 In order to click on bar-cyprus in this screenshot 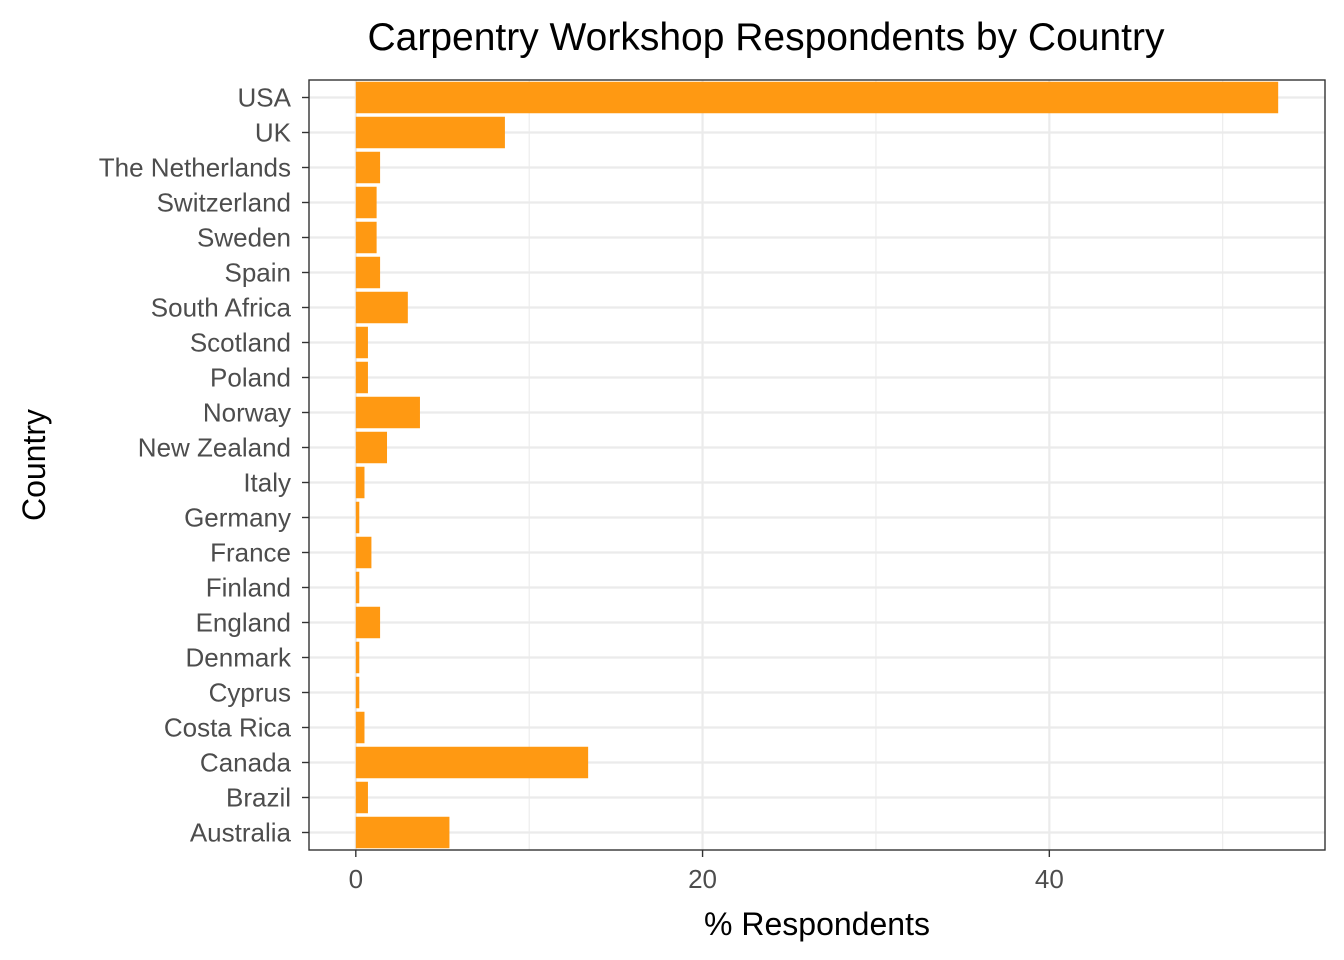, I will do `click(357, 692)`.